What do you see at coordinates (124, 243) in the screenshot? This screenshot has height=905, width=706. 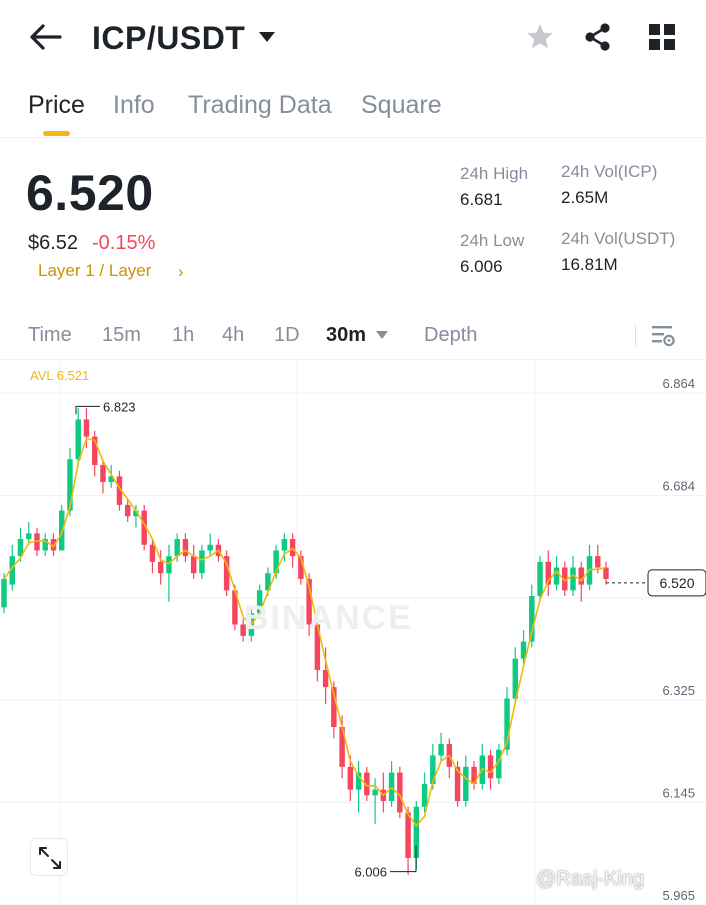 I see `price-change: -0.15%` at bounding box center [124, 243].